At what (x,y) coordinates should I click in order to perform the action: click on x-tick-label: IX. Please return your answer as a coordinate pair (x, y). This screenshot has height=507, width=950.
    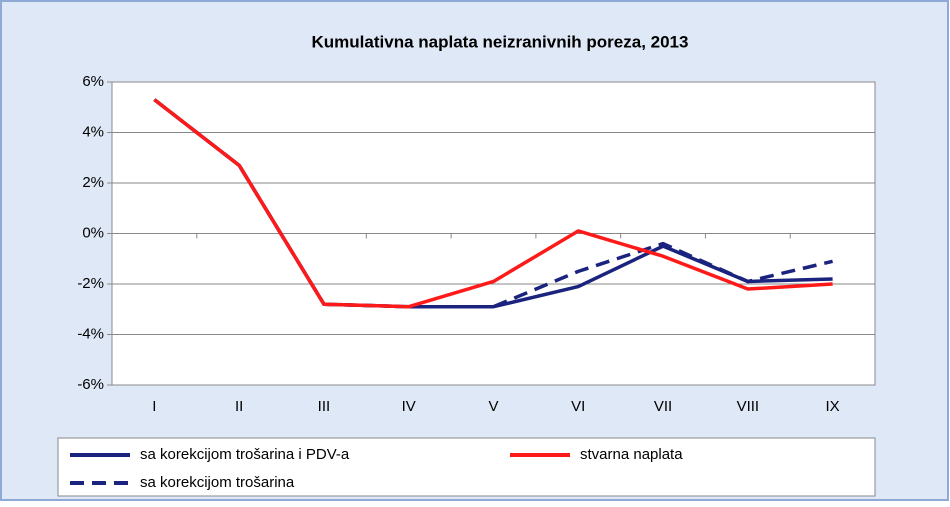
    Looking at the image, I should click on (833, 406).